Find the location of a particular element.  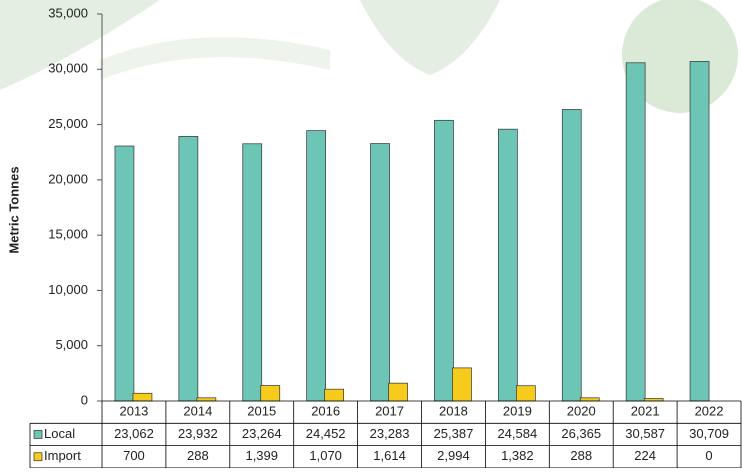

x-tick-label: 2013 is located at coordinates (133, 411).